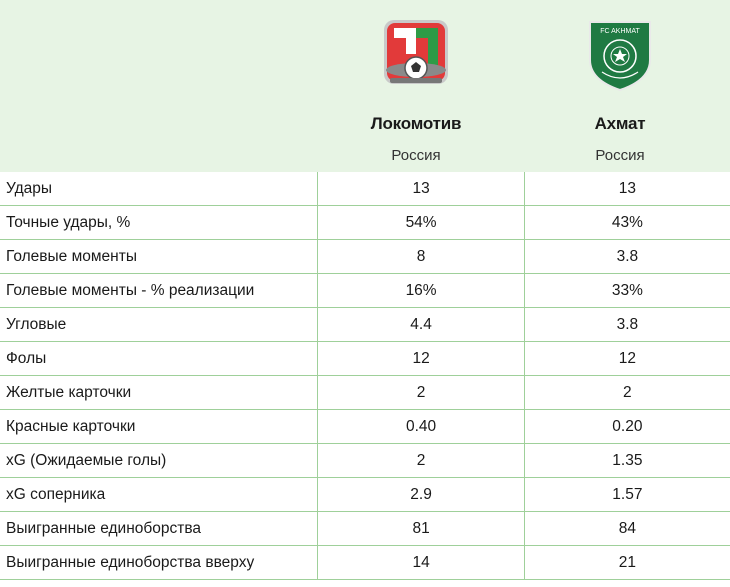 This screenshot has width=730, height=587. Describe the element at coordinates (626, 358) in the screenshot. I see `akhmat-value: 12` at that location.